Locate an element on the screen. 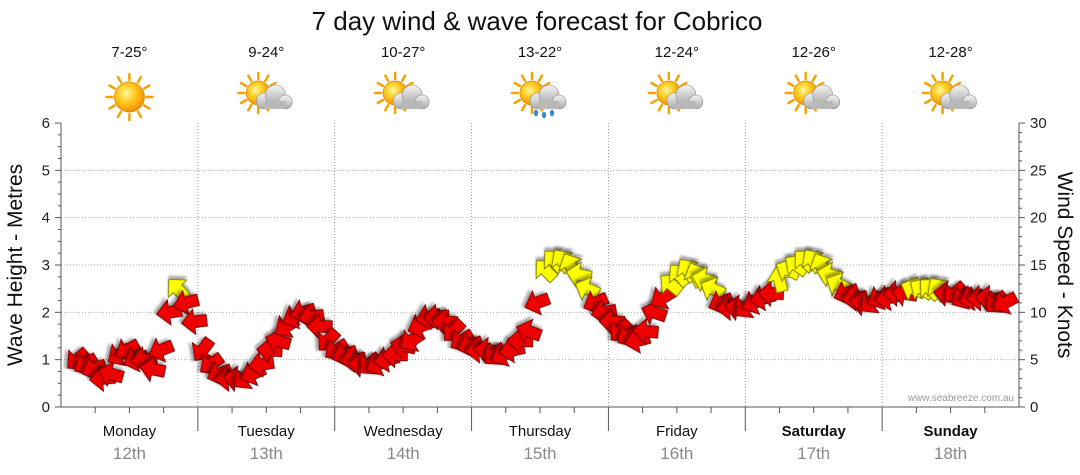 The image size is (1080, 475). temperature-range: 12-24° is located at coordinates (677, 52).